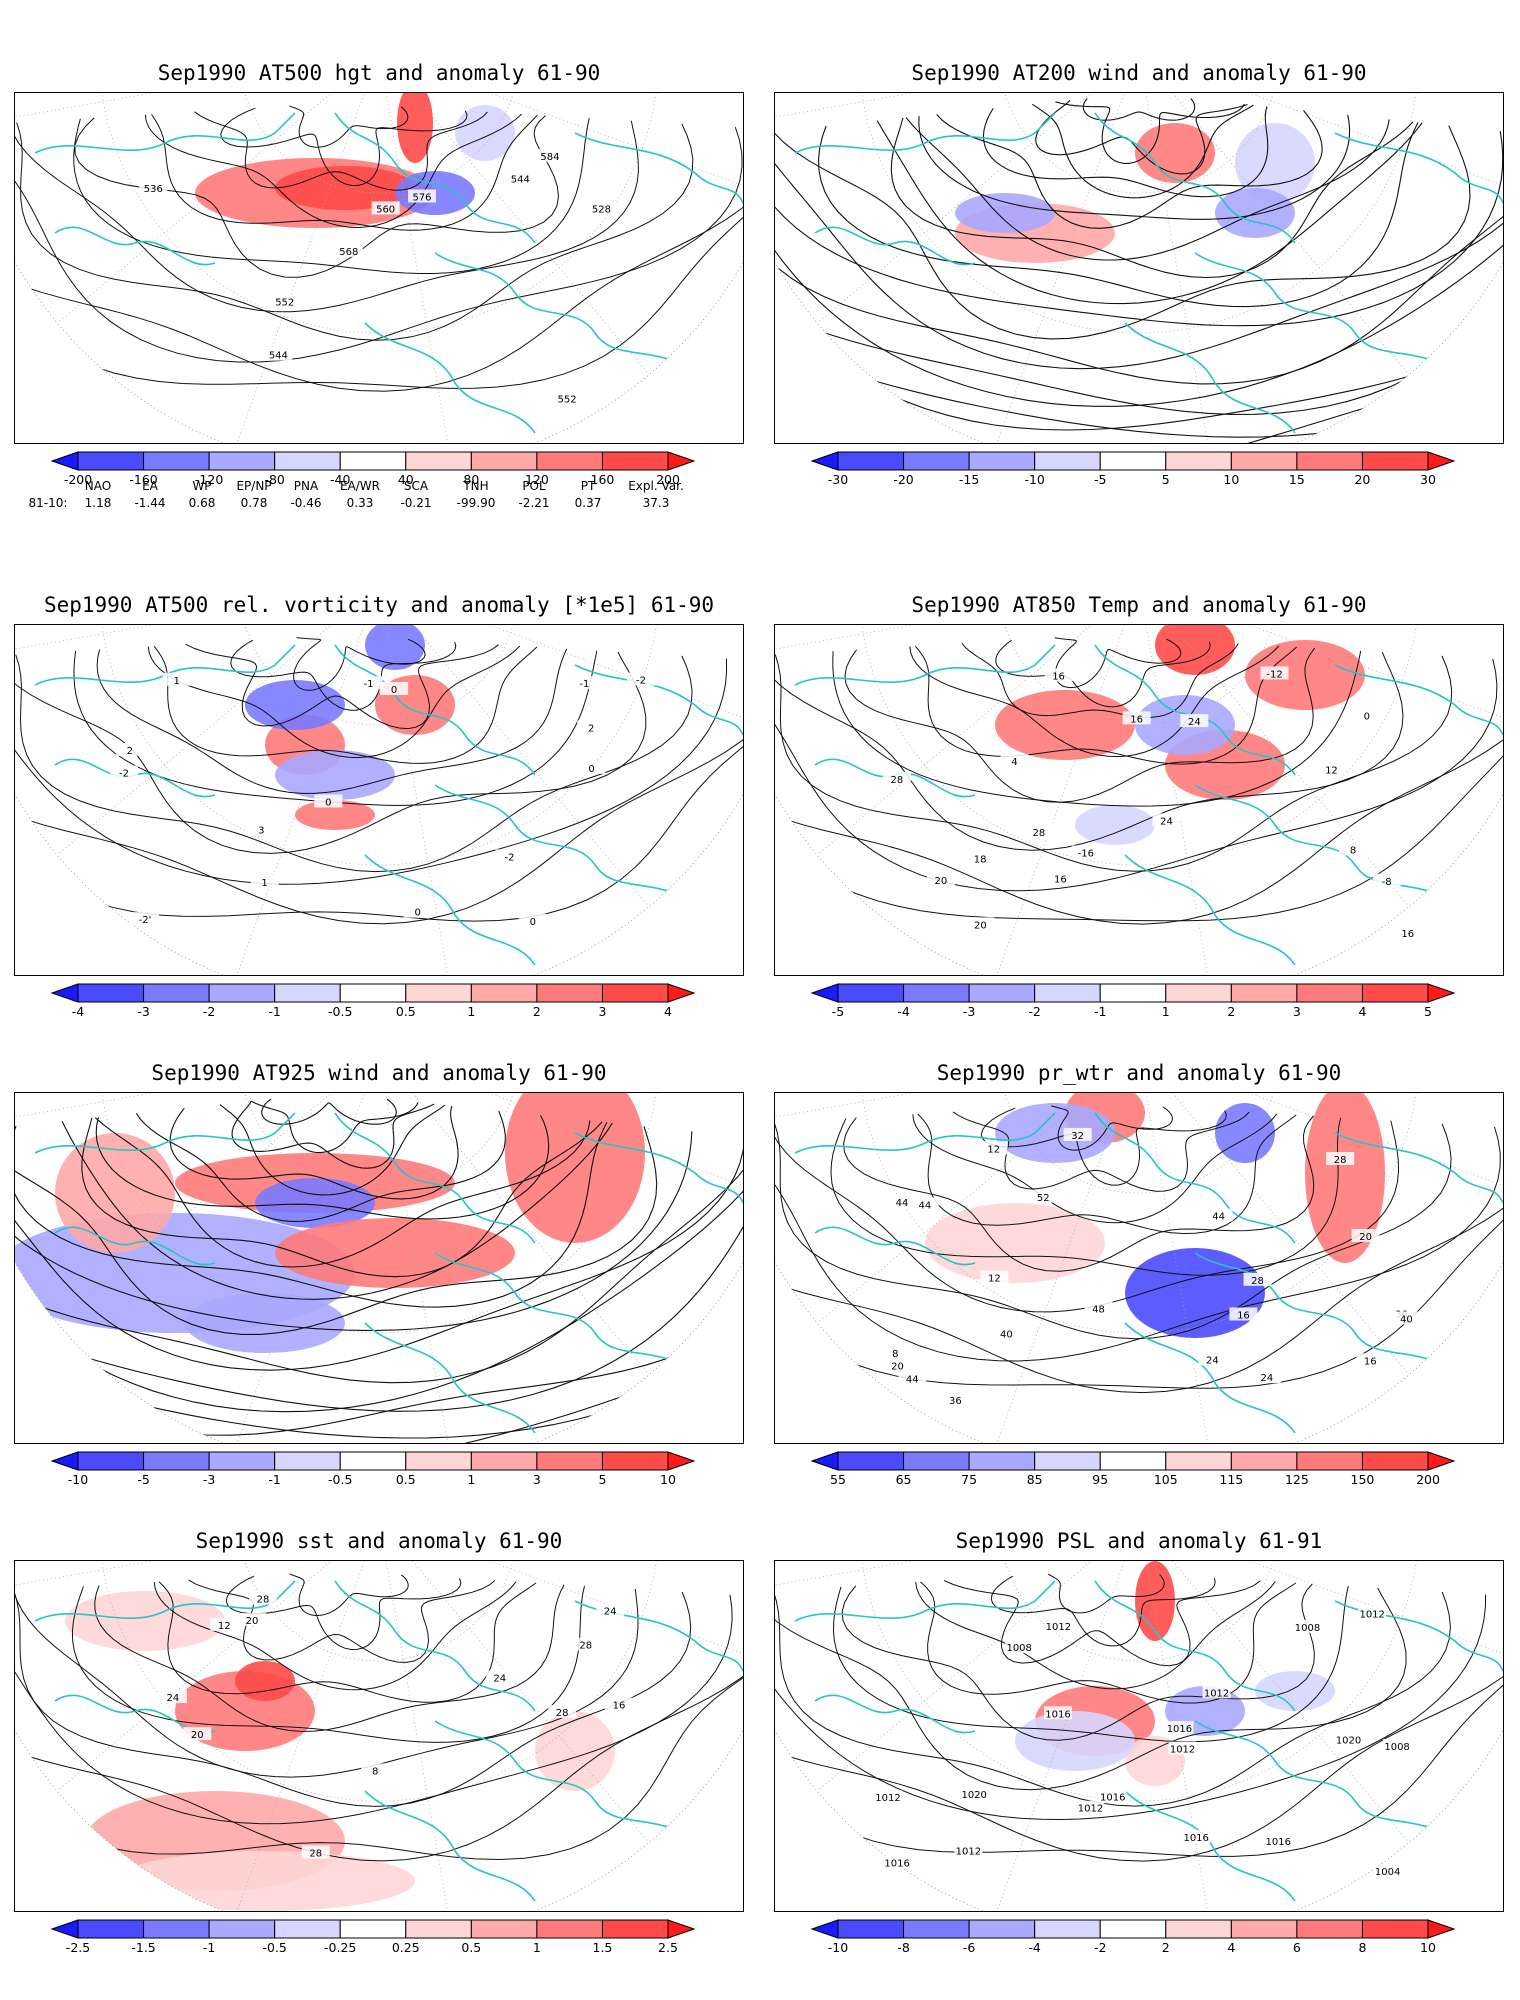 This screenshot has height=2000, width=1520. What do you see at coordinates (385, 209) in the screenshot?
I see `contour-label: 560` at bounding box center [385, 209].